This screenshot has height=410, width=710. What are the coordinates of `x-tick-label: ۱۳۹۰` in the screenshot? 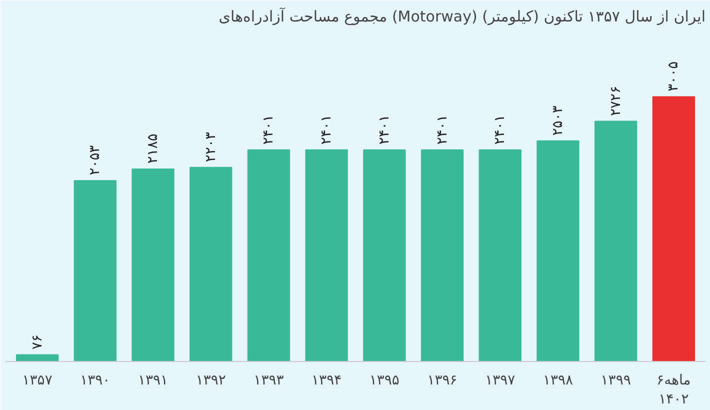 It's located at (95, 380).